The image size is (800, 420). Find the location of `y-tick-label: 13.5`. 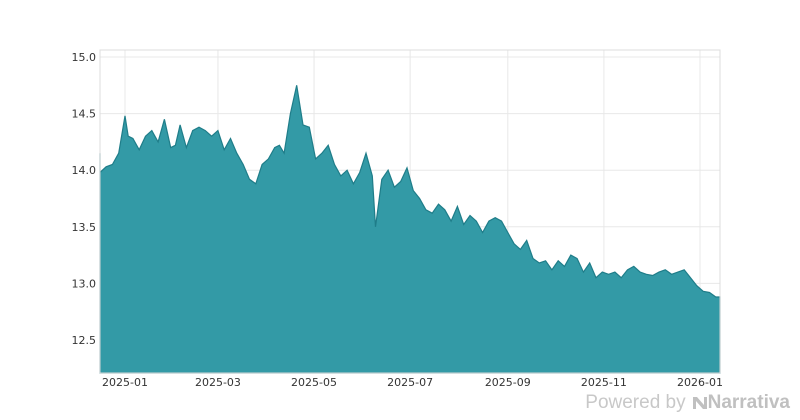

y-tick-label: 13.5 is located at coordinates (84, 227).